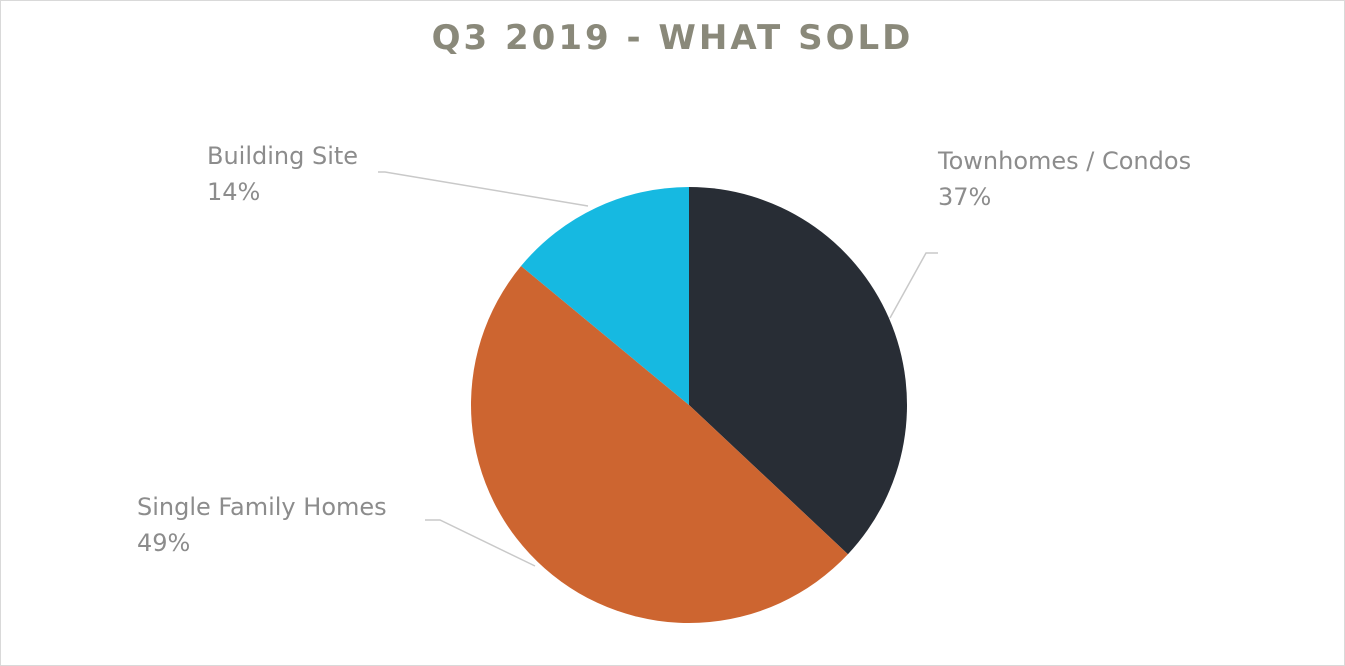  I want to click on data-label-percentage: 49%, so click(163, 543).